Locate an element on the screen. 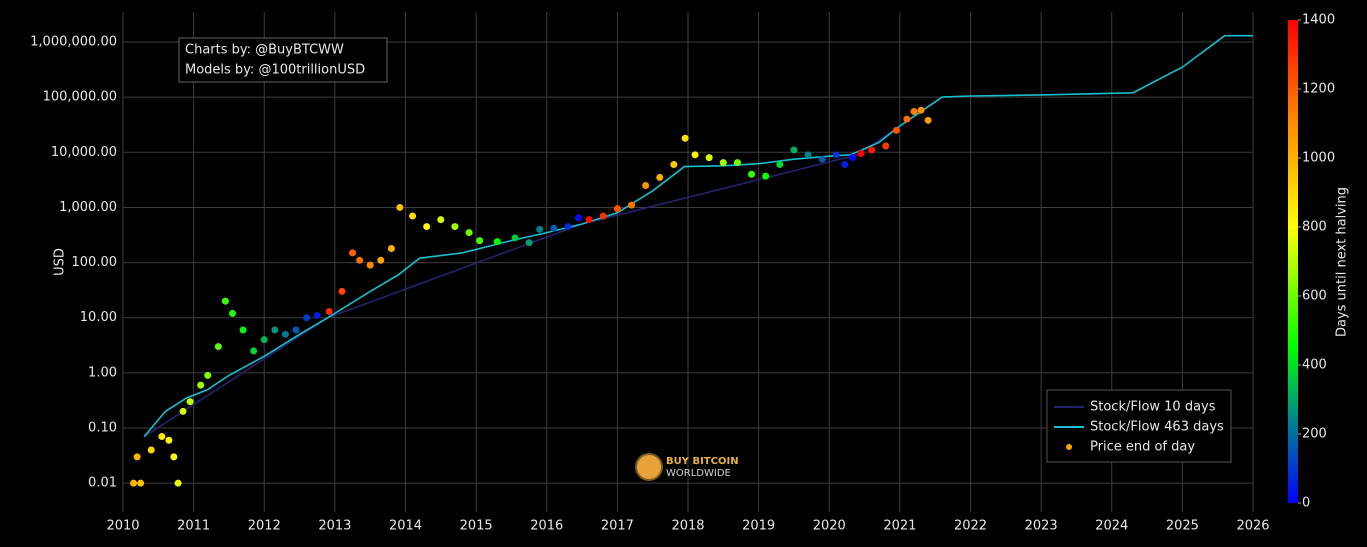 This screenshot has height=547, width=1367. colorbar-tick-label: 1400 is located at coordinates (1318, 20).